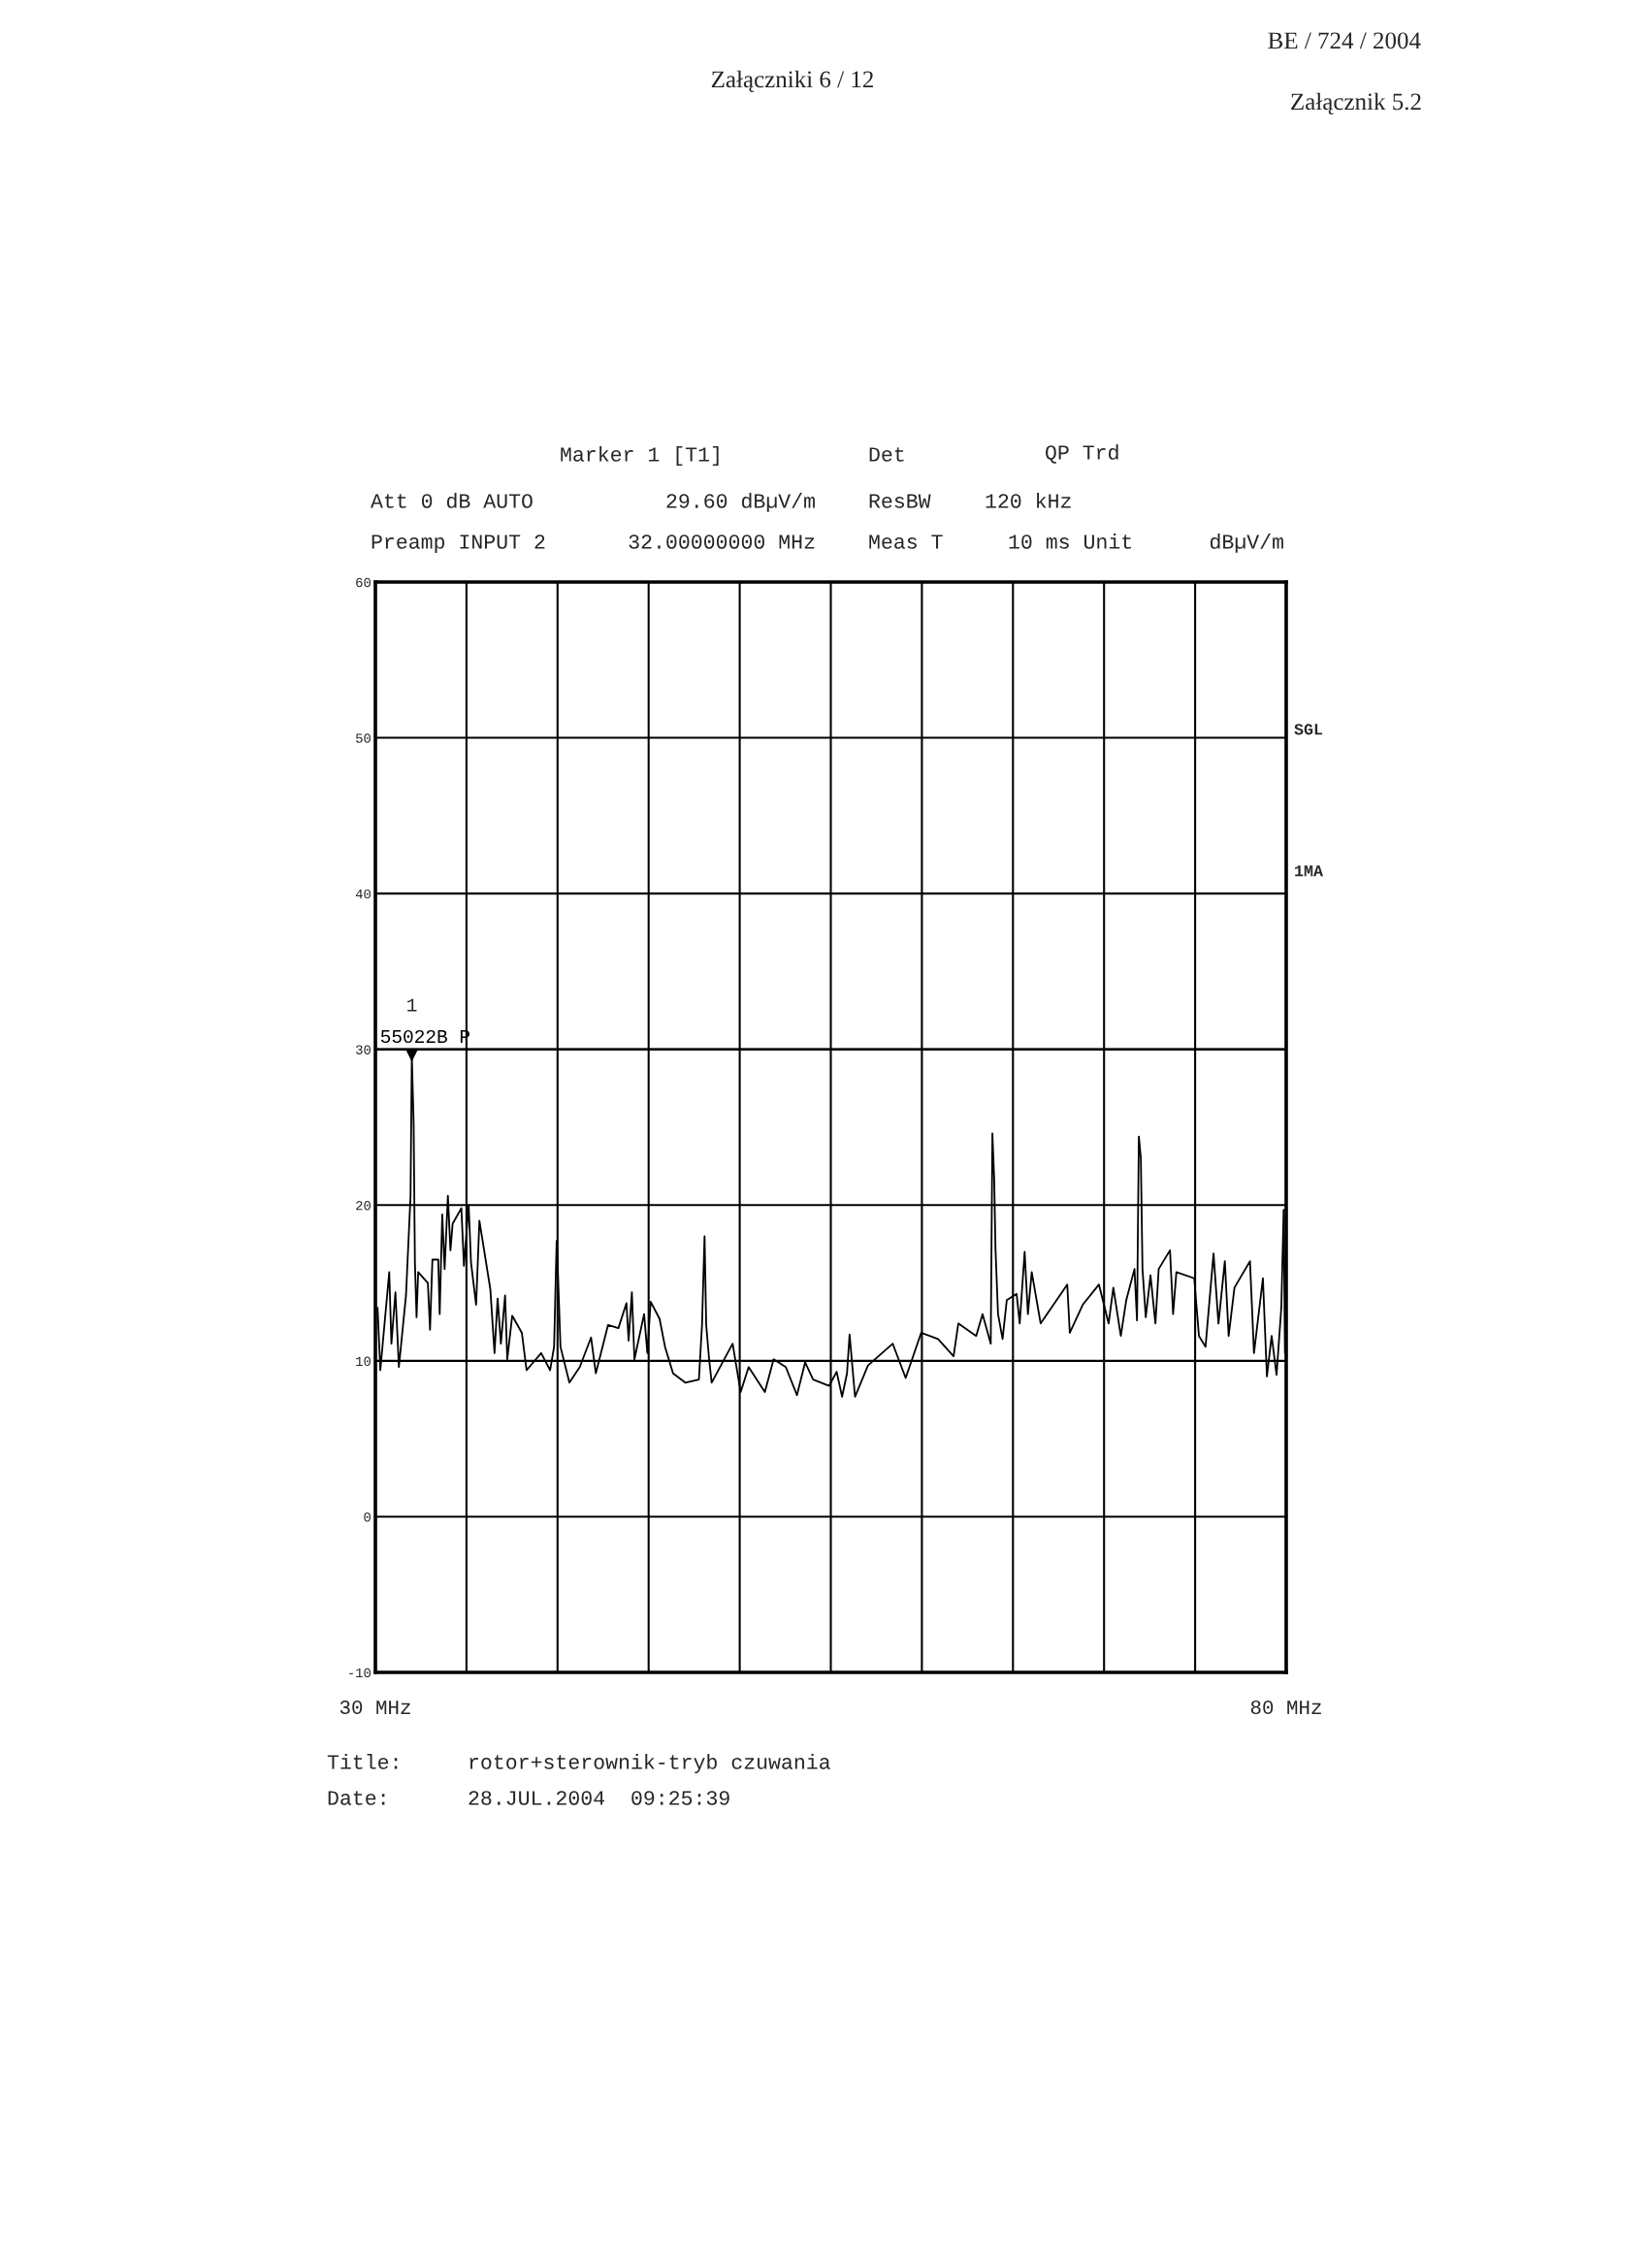 The height and width of the screenshot is (2268, 1649). I want to click on text: ResBW, so click(900, 501).